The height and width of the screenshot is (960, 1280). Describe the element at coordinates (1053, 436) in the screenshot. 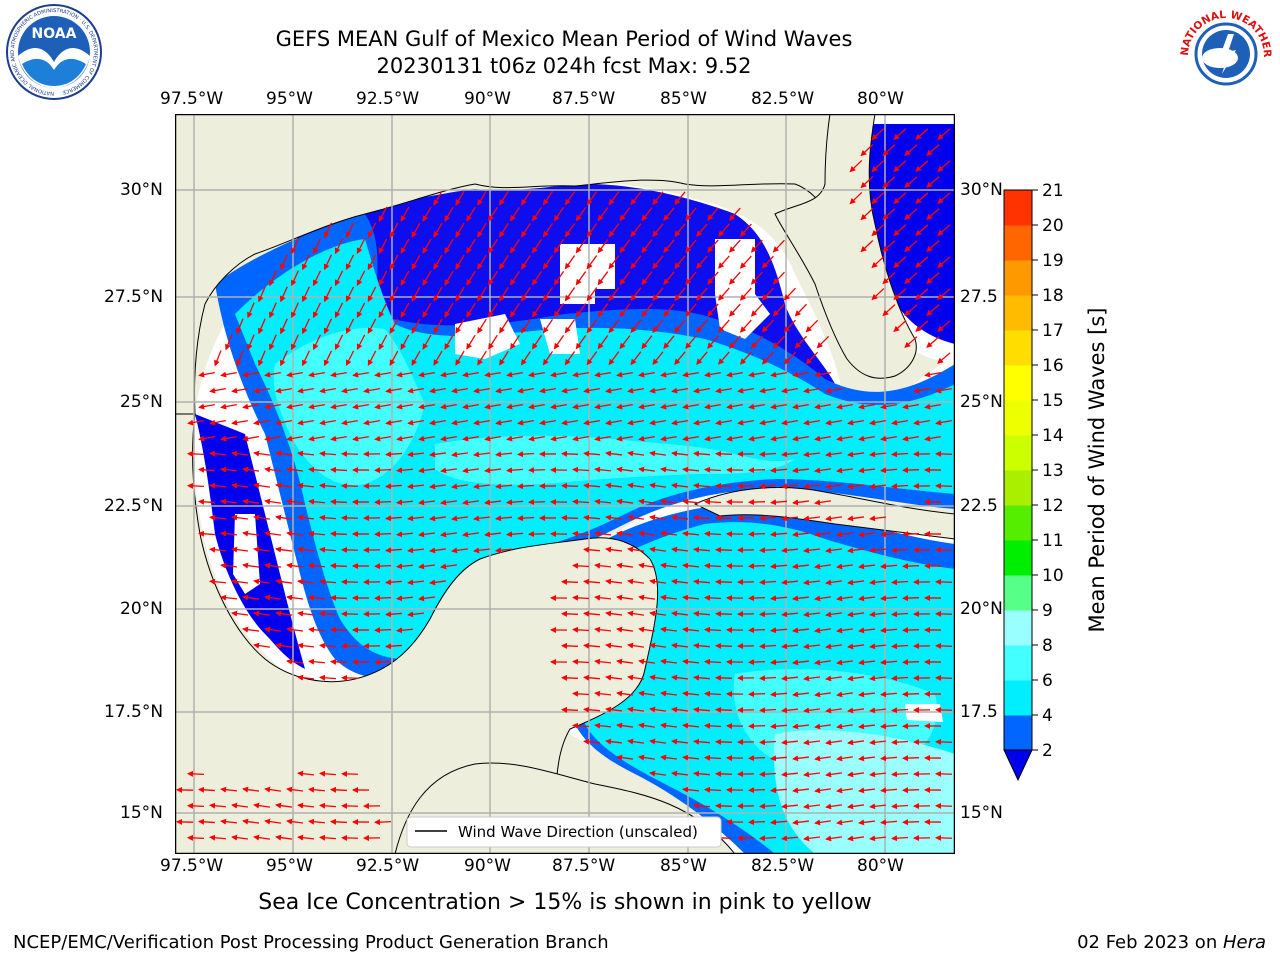

I see `colorbar-tick-label: 14` at that location.